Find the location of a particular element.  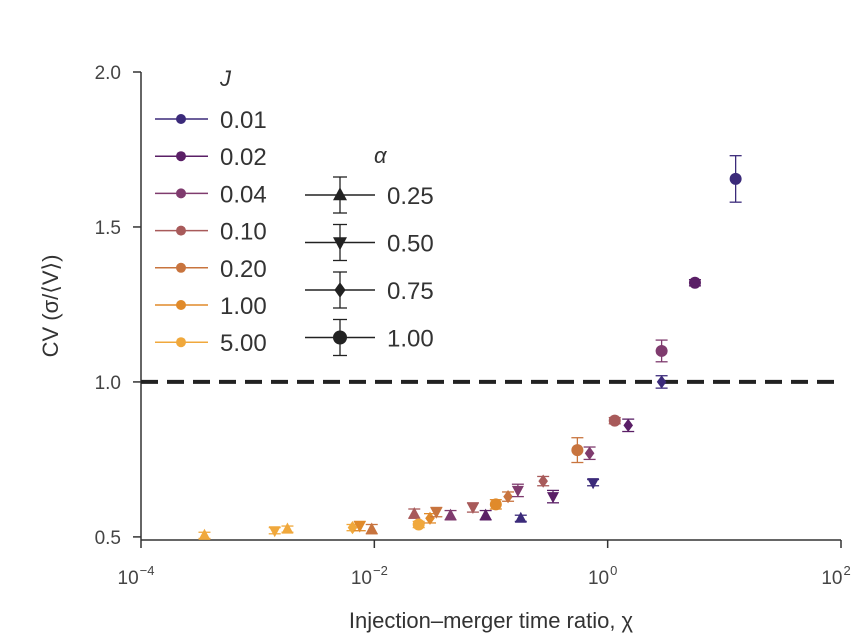

y-tick-label: 0.5 is located at coordinates (108, 538).